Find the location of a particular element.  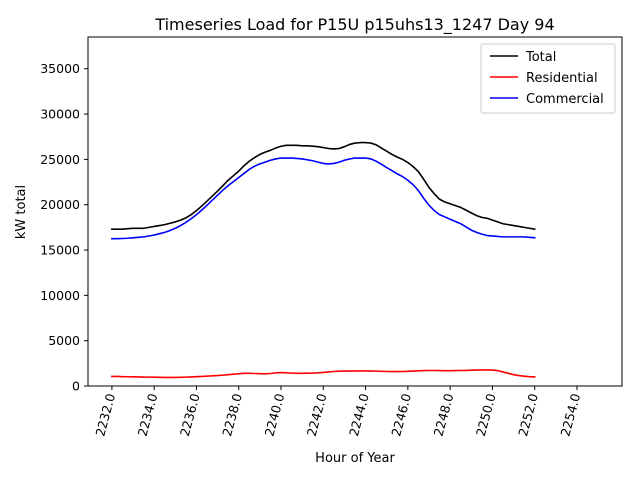

y-tick-label: 20000 is located at coordinates (60, 204).